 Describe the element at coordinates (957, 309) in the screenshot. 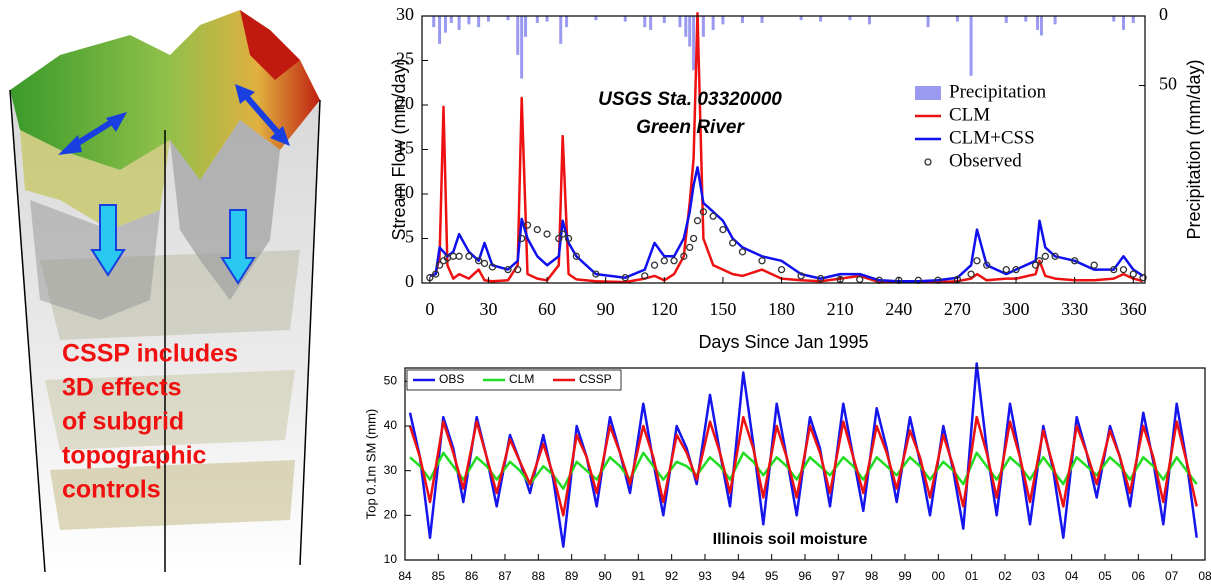

I see `x-tick-label: 270` at that location.